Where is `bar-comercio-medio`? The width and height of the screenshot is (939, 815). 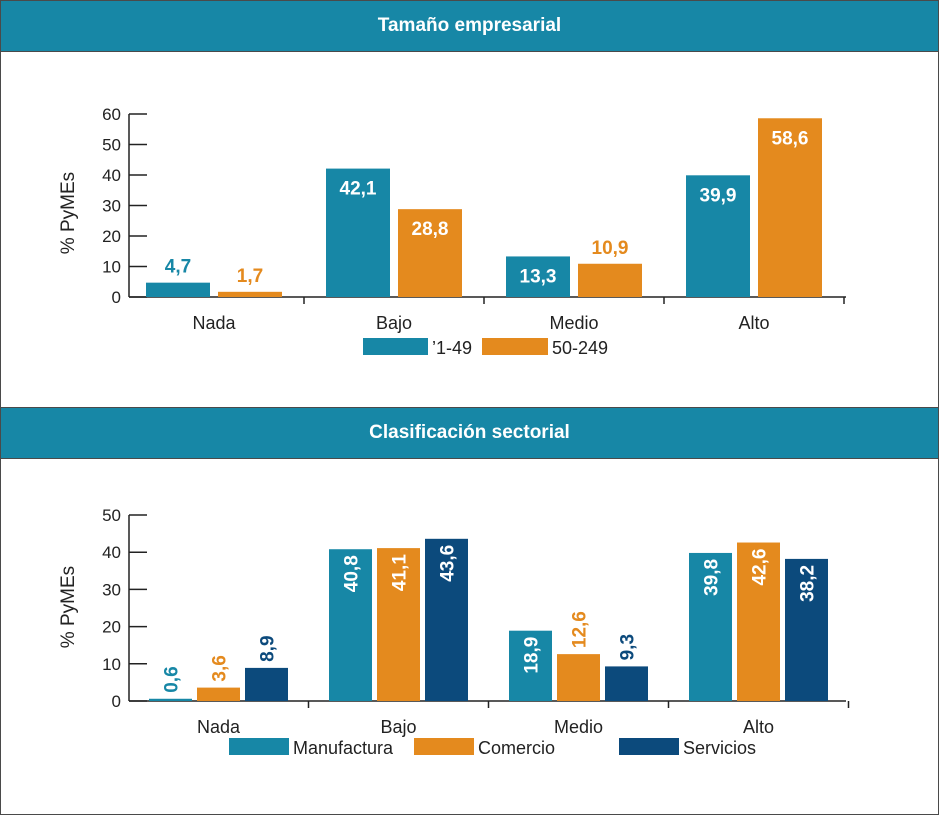
bar-comercio-medio is located at coordinates (578, 677).